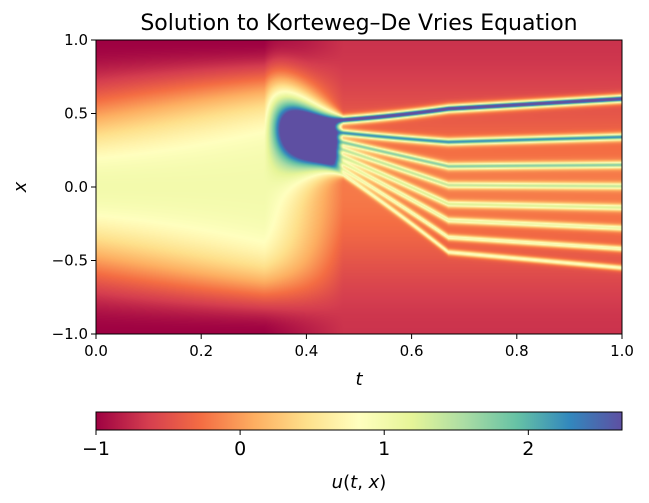  Describe the element at coordinates (76, 114) in the screenshot. I see `y-tick-label: 0.5` at that location.